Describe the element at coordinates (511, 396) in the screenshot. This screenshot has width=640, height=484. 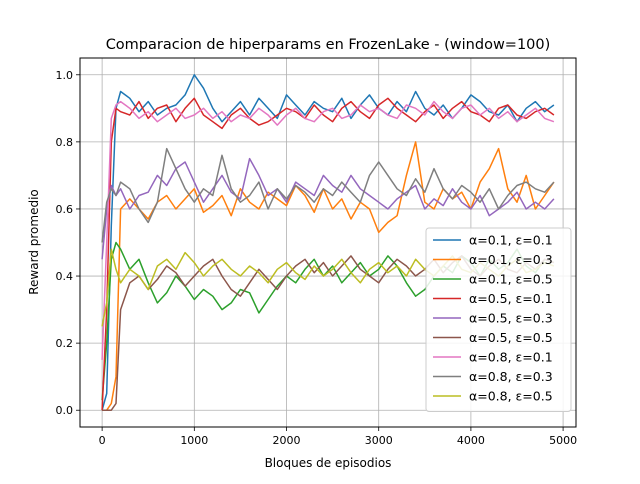
I see `legend-entry-label: α=0.8, ε=0.5` at that location.